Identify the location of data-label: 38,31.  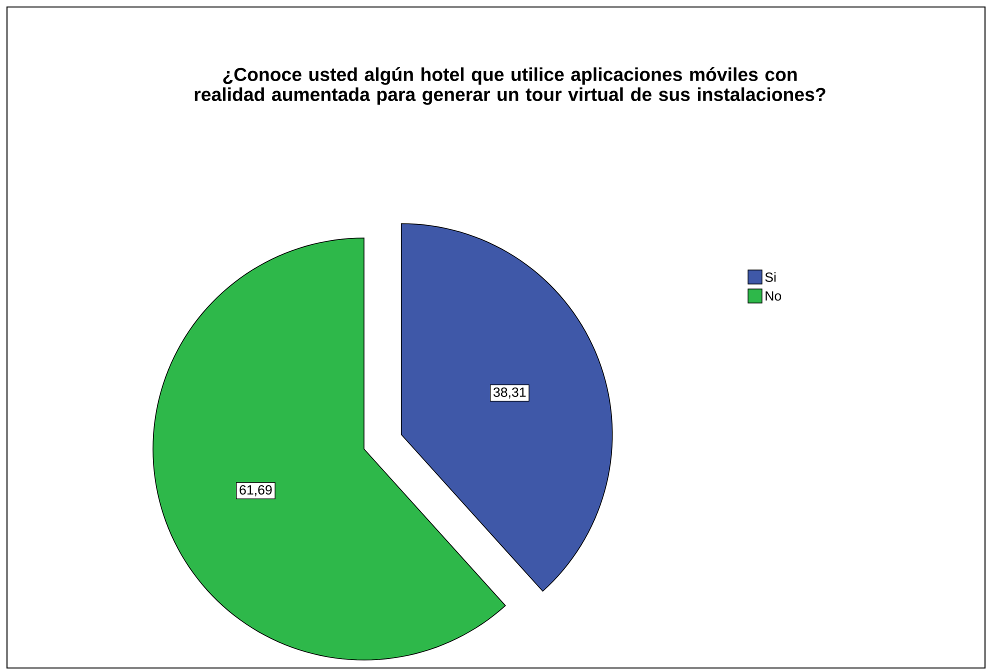
(509, 392).